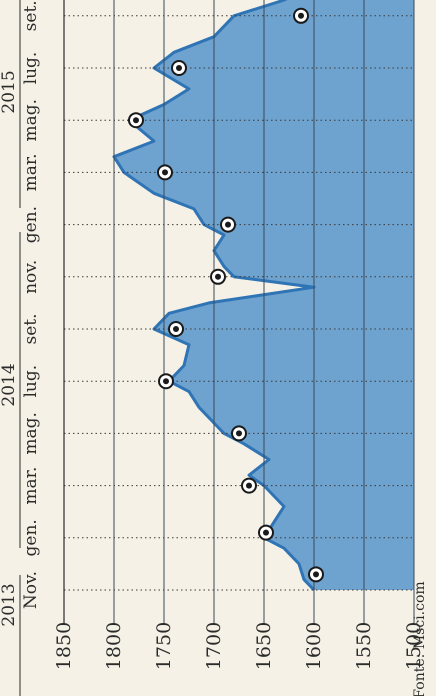 The width and height of the screenshot is (436, 696). What do you see at coordinates (31, 590) in the screenshot?
I see `month-label: Nov.` at bounding box center [31, 590].